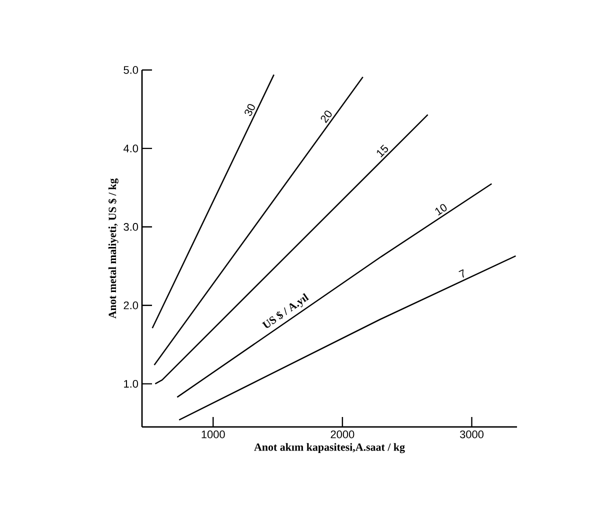 The height and width of the screenshot is (532, 607). Describe the element at coordinates (382, 151) in the screenshot. I see `text: 15` at that location.